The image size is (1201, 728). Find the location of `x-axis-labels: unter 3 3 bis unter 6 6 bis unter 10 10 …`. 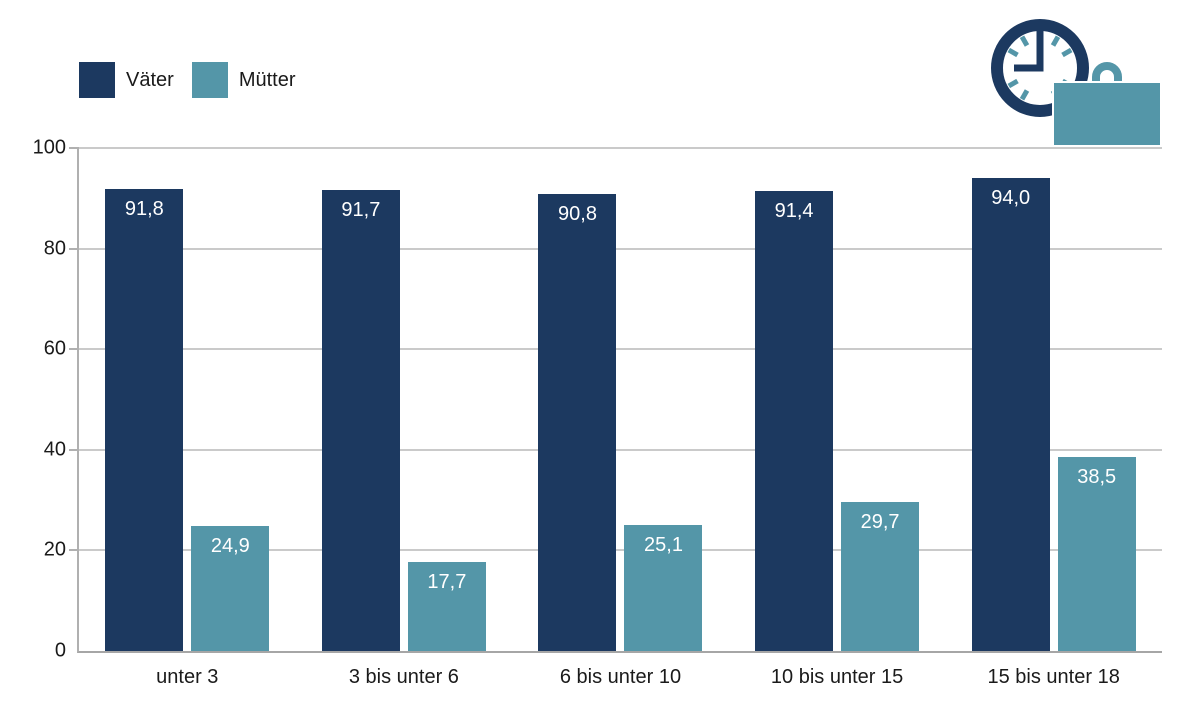

x-axis-labels: unter 3 3 bis unter 6 6 bis unter 10 10 … is located at coordinates (620, 677).